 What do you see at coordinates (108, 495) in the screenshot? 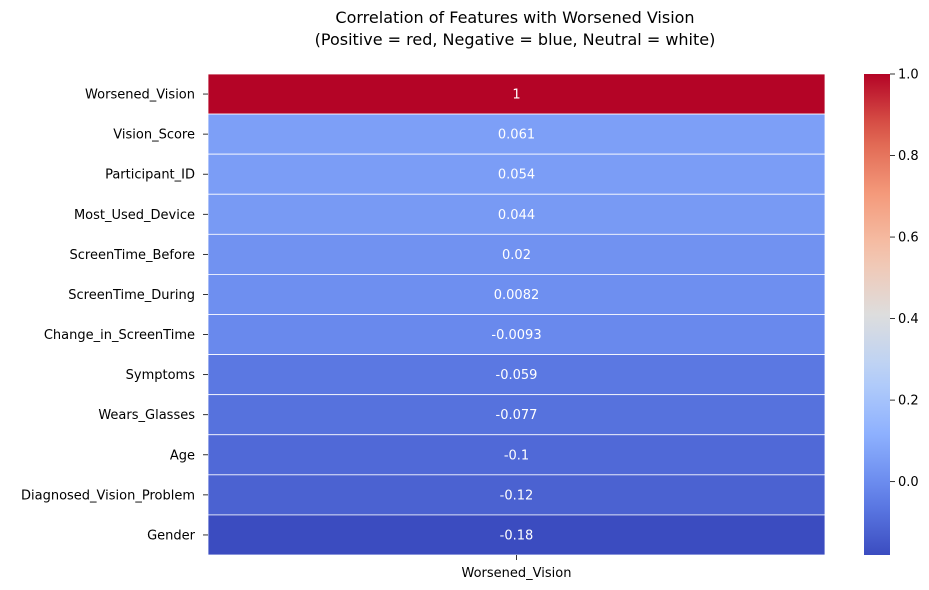
I see `y-tick-label: Diagnosed_Vision_Problem` at bounding box center [108, 495].